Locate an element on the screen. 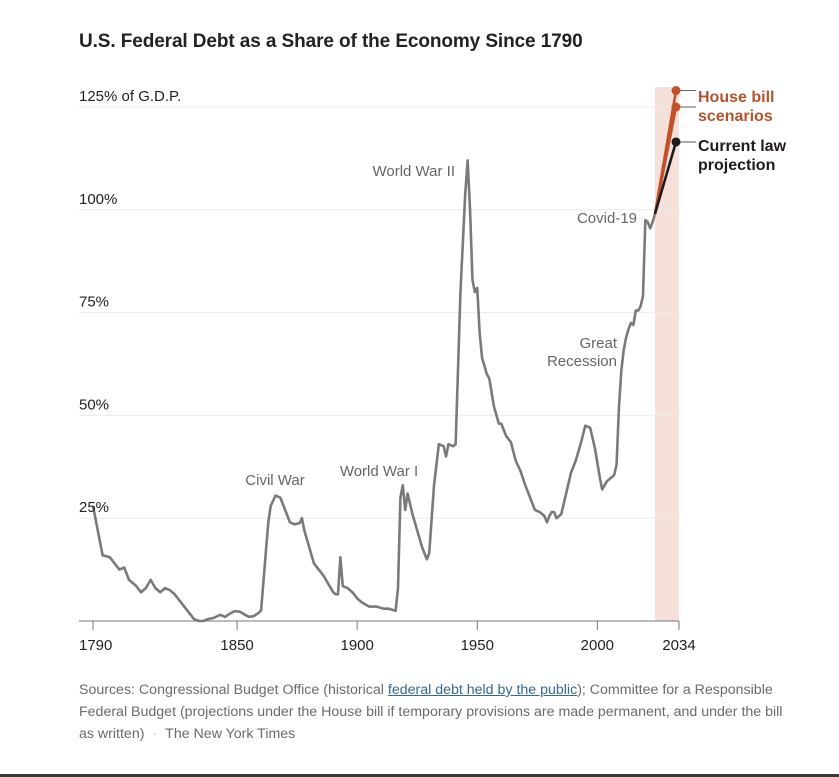  x-tick-label-2000: 2000 is located at coordinates (597, 645).